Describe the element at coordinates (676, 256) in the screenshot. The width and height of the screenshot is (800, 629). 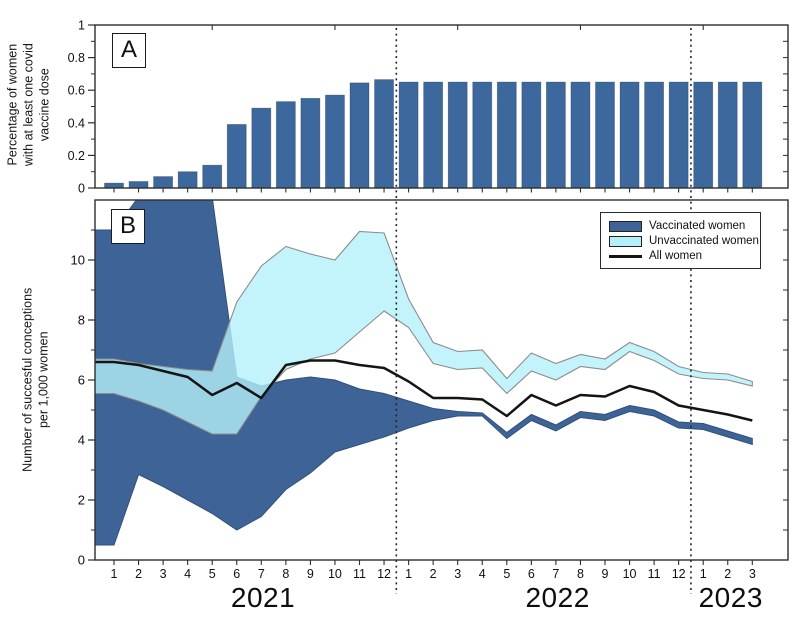
I see `legend-label-all-women: All women` at that location.